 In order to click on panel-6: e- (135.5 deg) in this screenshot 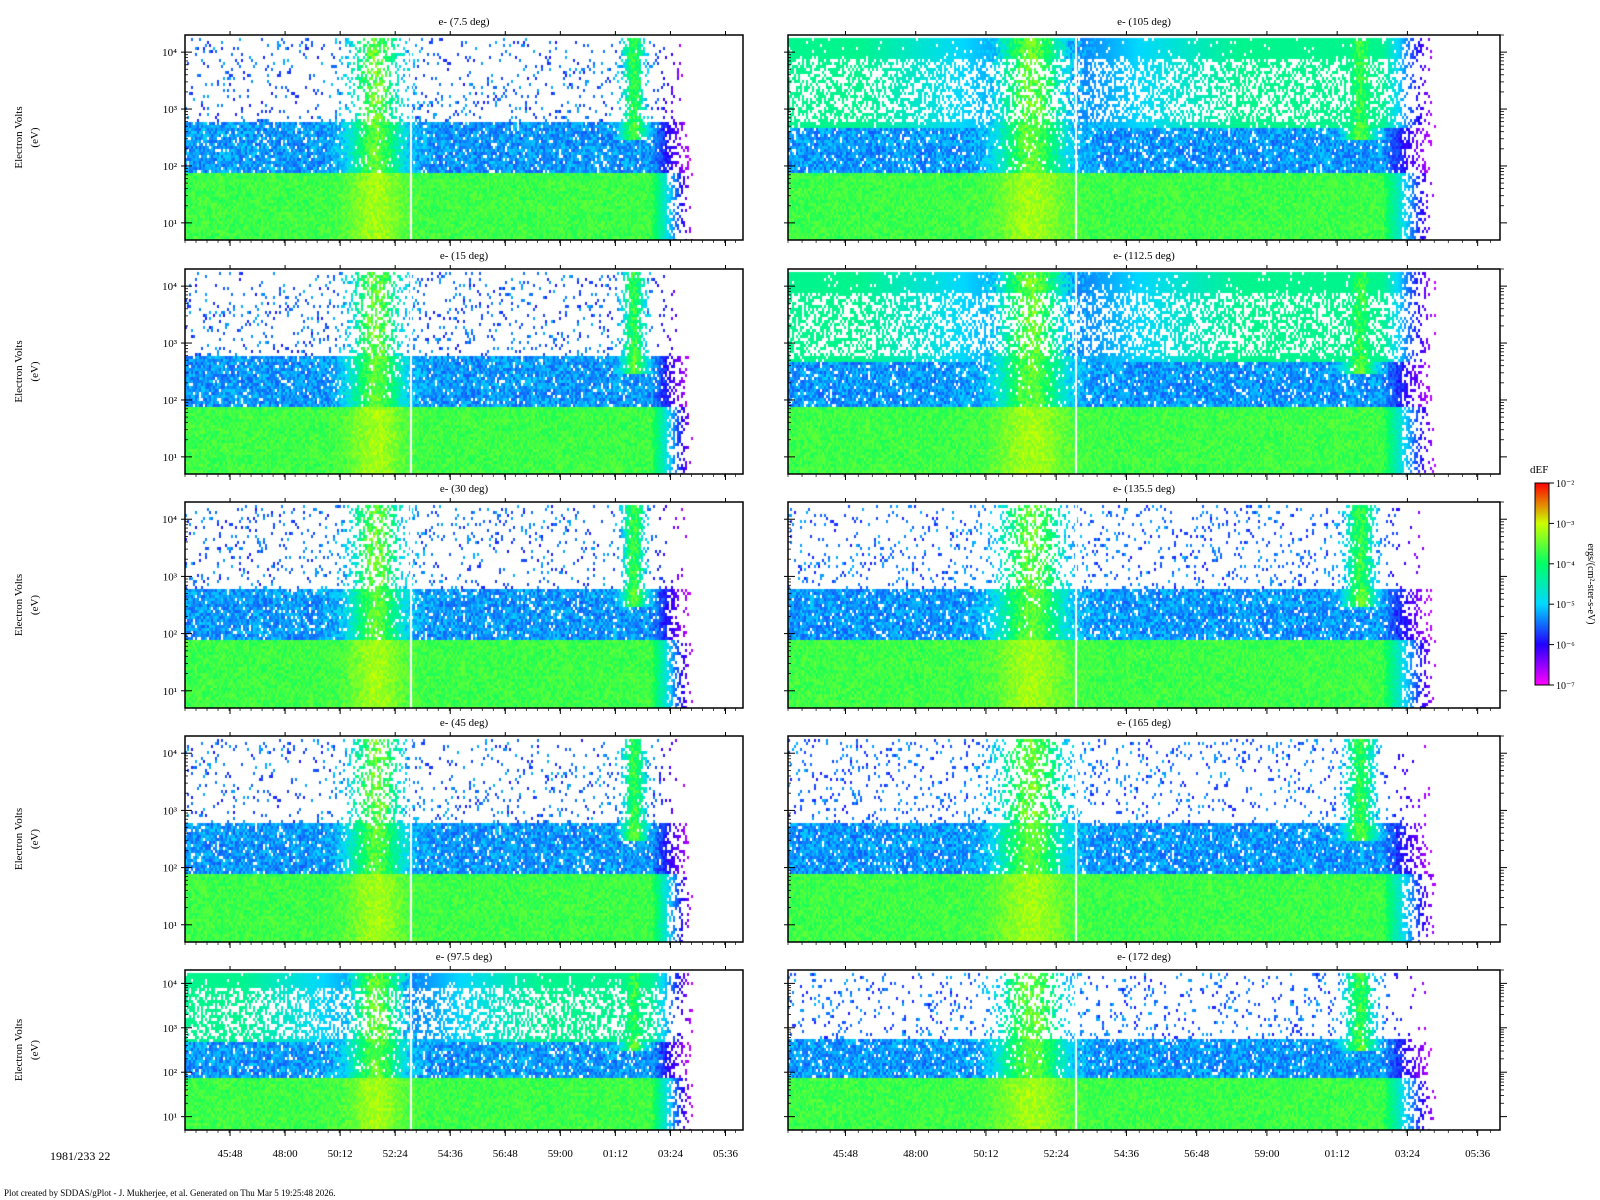, I will do `click(1145, 598)`.